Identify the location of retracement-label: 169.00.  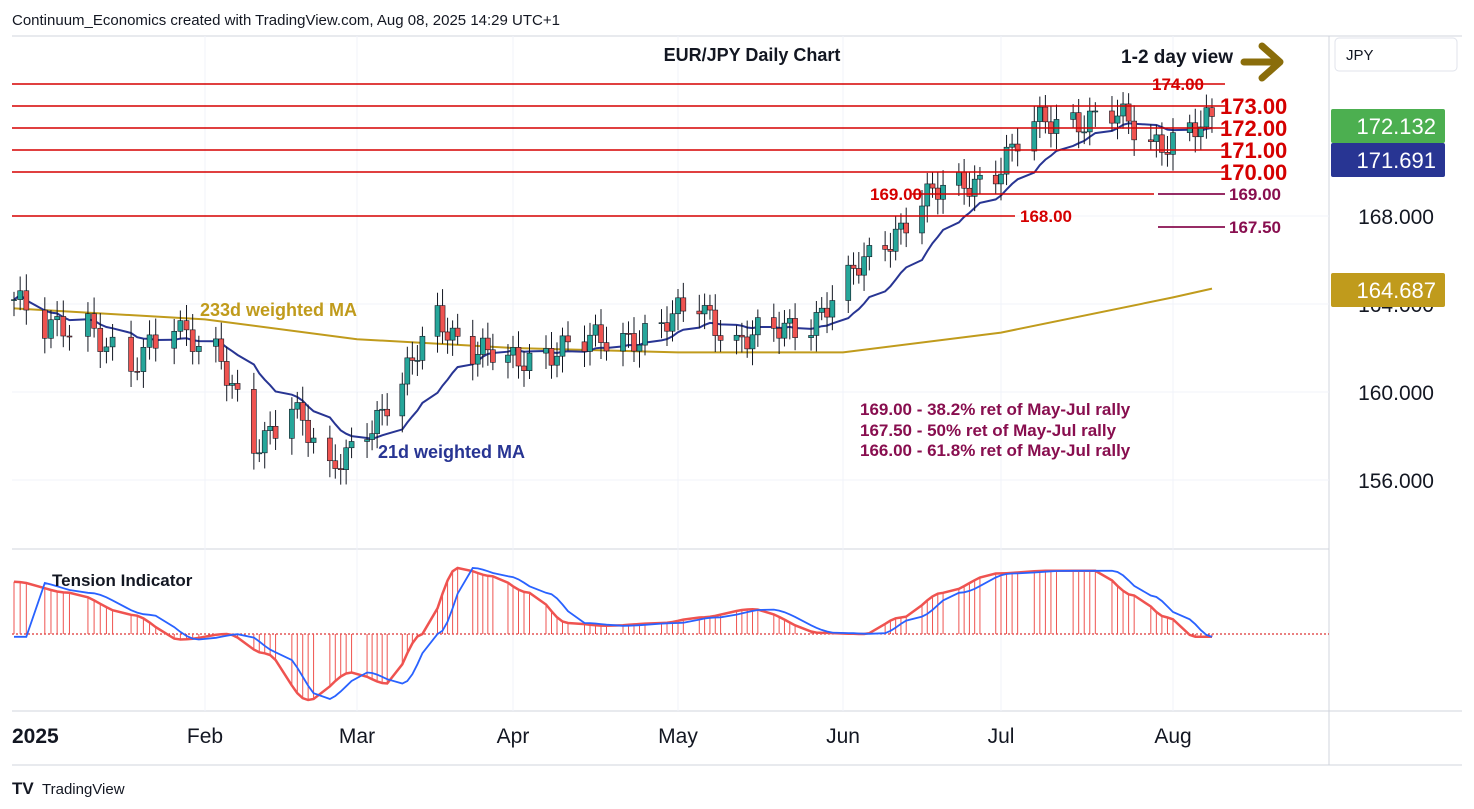
(1255, 194).